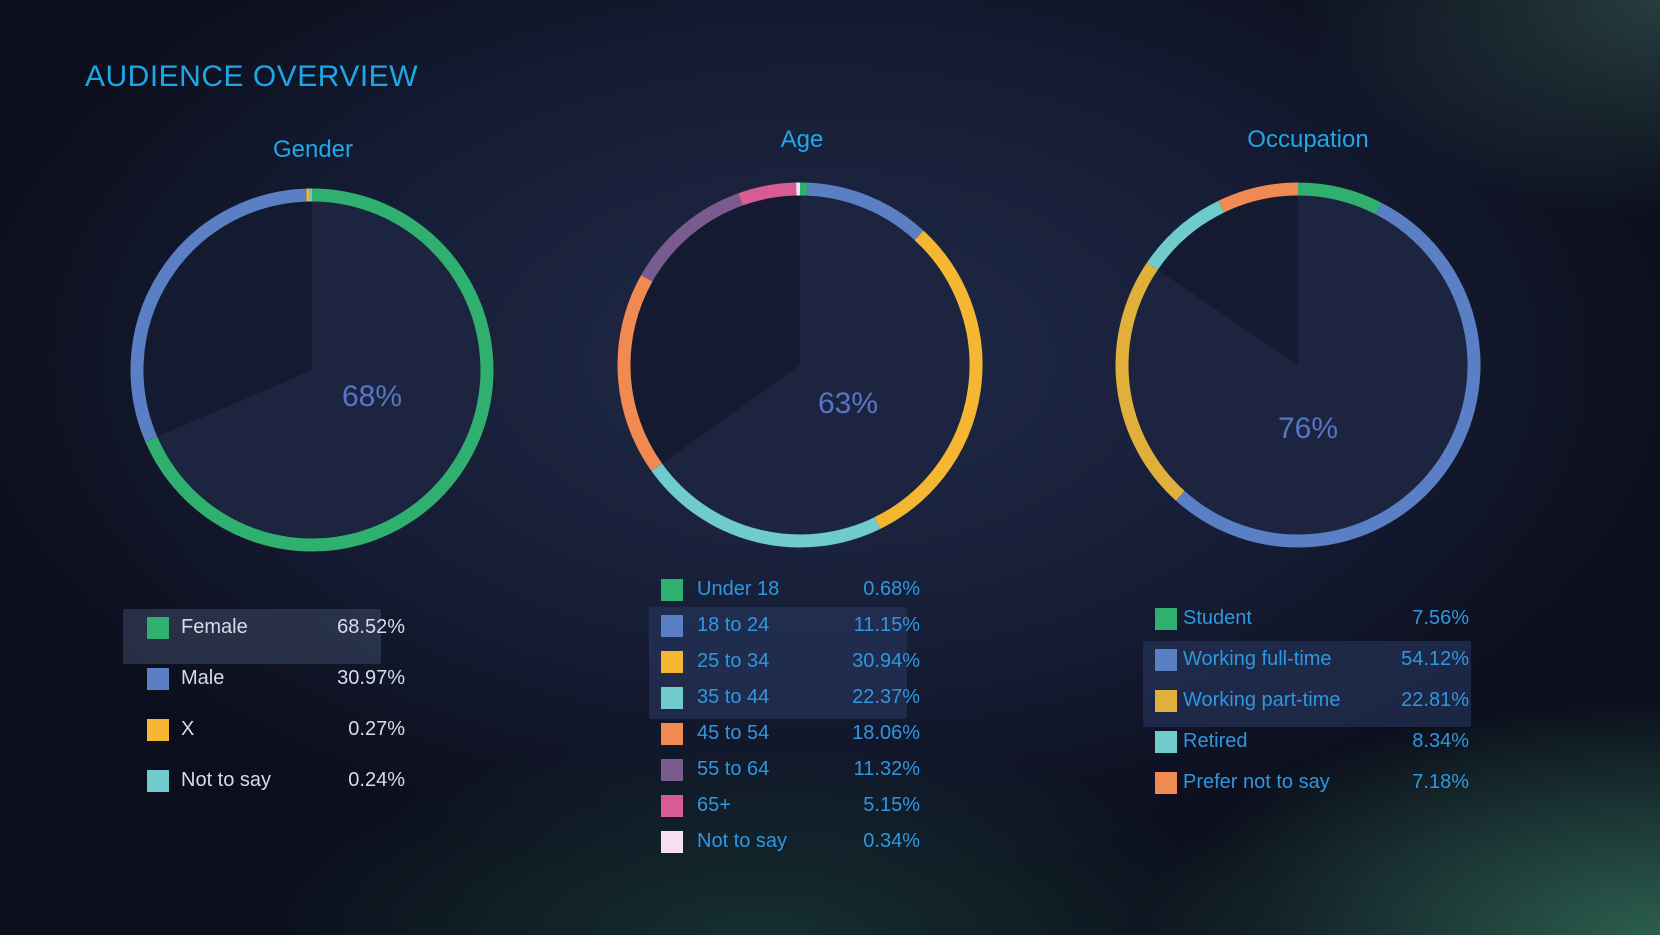 Image resolution: width=1660 pixels, height=935 pixels. I want to click on legend-item: Prefer not to say 7.18%, so click(1308, 783).